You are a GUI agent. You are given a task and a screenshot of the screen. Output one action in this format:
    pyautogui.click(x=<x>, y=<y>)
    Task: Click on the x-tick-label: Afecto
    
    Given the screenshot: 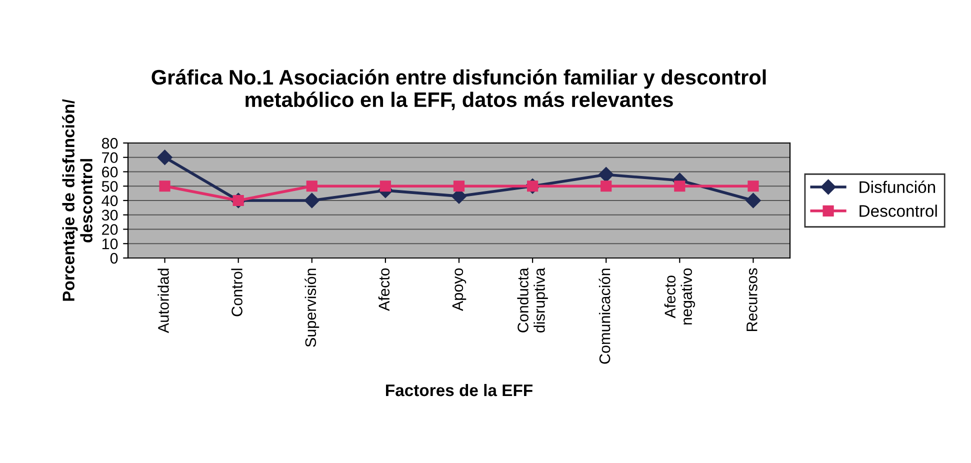 What is the action you would take?
    pyautogui.click(x=384, y=289)
    